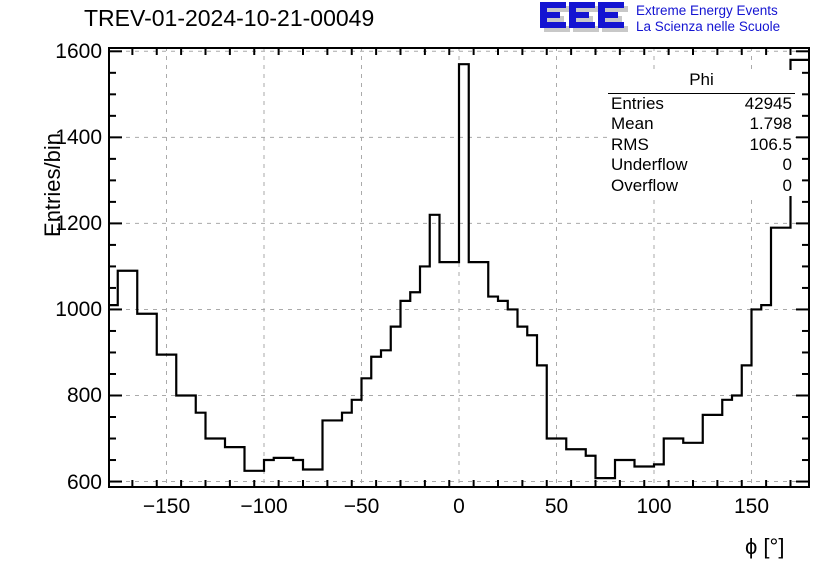  What do you see at coordinates (78, 138) in the screenshot?
I see `y-tick-label: 1400` at bounding box center [78, 138].